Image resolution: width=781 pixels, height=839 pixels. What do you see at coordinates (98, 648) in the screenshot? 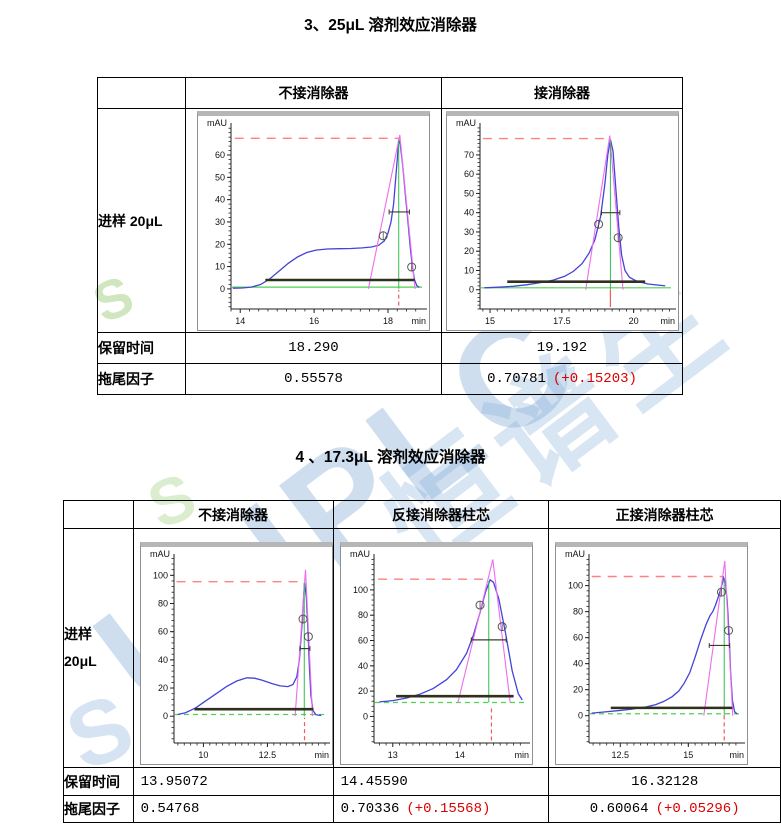
I see `injection-volume-label: 进样 20μL` at bounding box center [98, 648].